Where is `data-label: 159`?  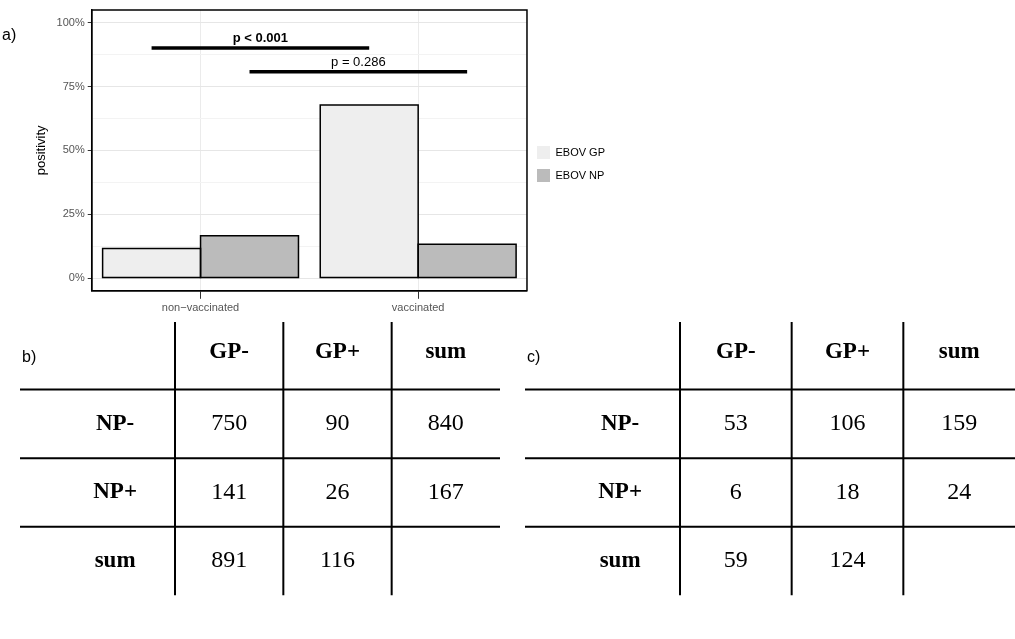
data-label: 159 is located at coordinates (959, 422).